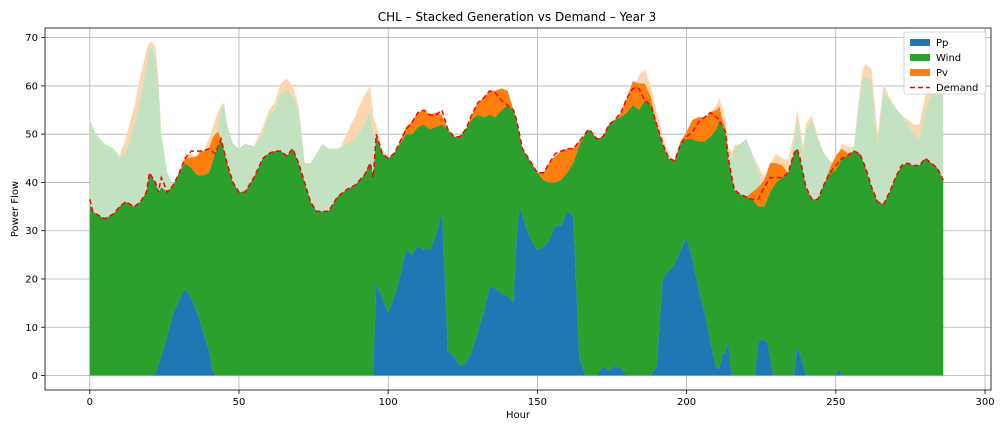 Image resolution: width=1008 pixels, height=432 pixels. Describe the element at coordinates (984, 402) in the screenshot. I see `x-tick-label: 300` at that location.